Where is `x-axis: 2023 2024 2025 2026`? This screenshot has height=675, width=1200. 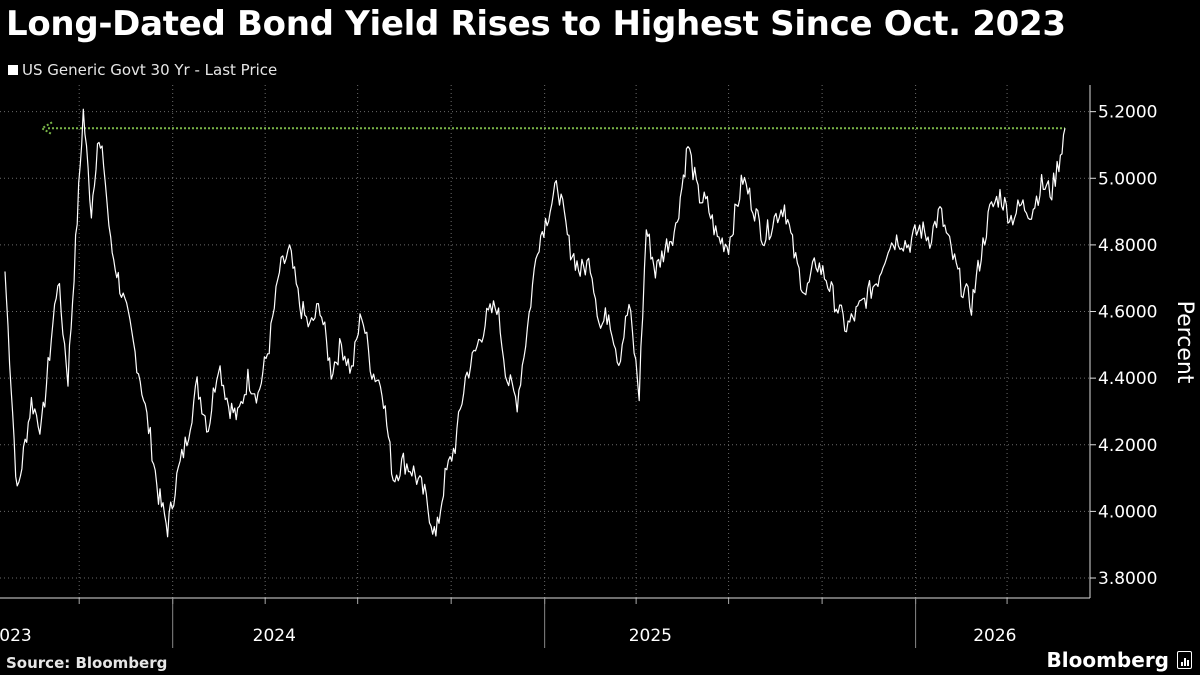
x-axis: 2023 2024 2025 2026 is located at coordinates (545, 622).